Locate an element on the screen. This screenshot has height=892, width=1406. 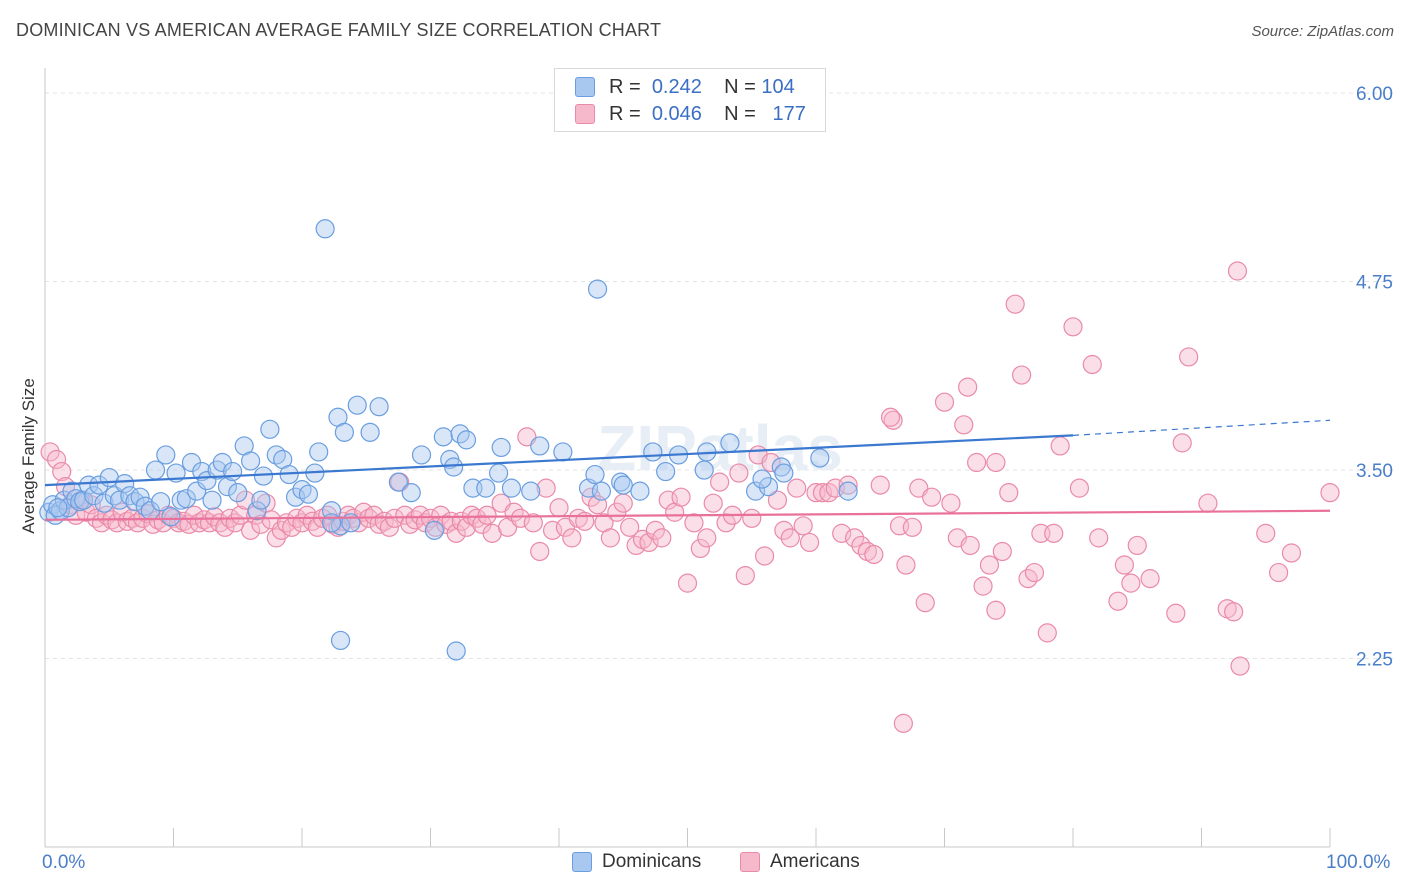
x-tick-label-max: 100.0% is located at coordinates (1358, 862).